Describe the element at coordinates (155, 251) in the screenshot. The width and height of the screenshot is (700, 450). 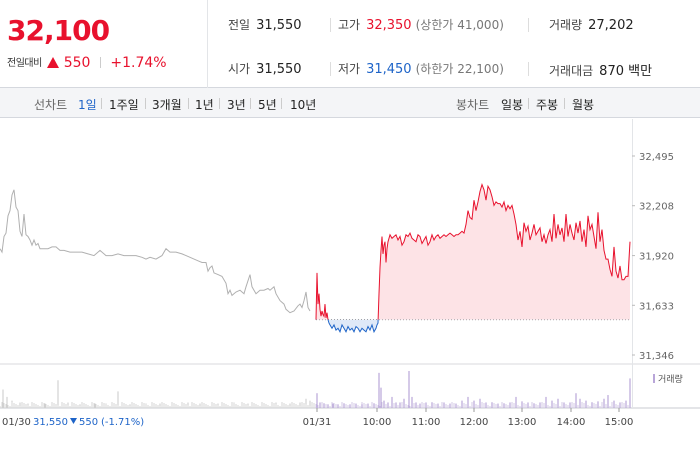
I see `prev-day-series-line` at that location.